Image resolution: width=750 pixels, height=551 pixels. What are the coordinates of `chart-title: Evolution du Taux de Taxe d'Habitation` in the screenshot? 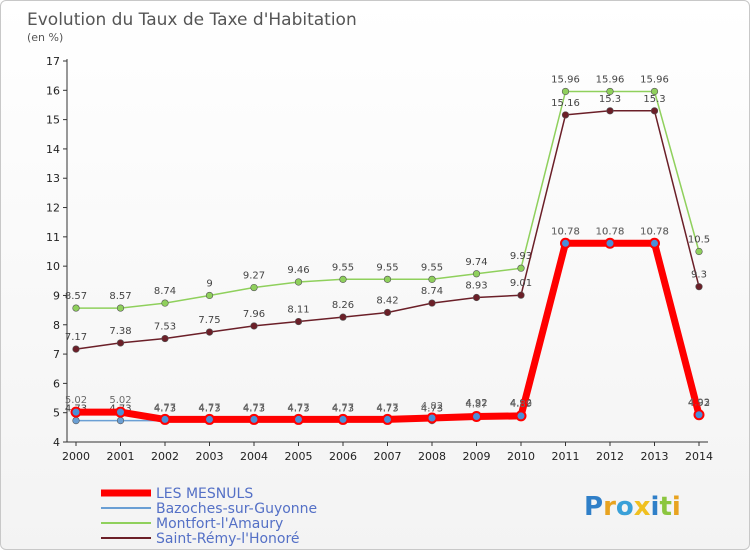 It's located at (192, 20).